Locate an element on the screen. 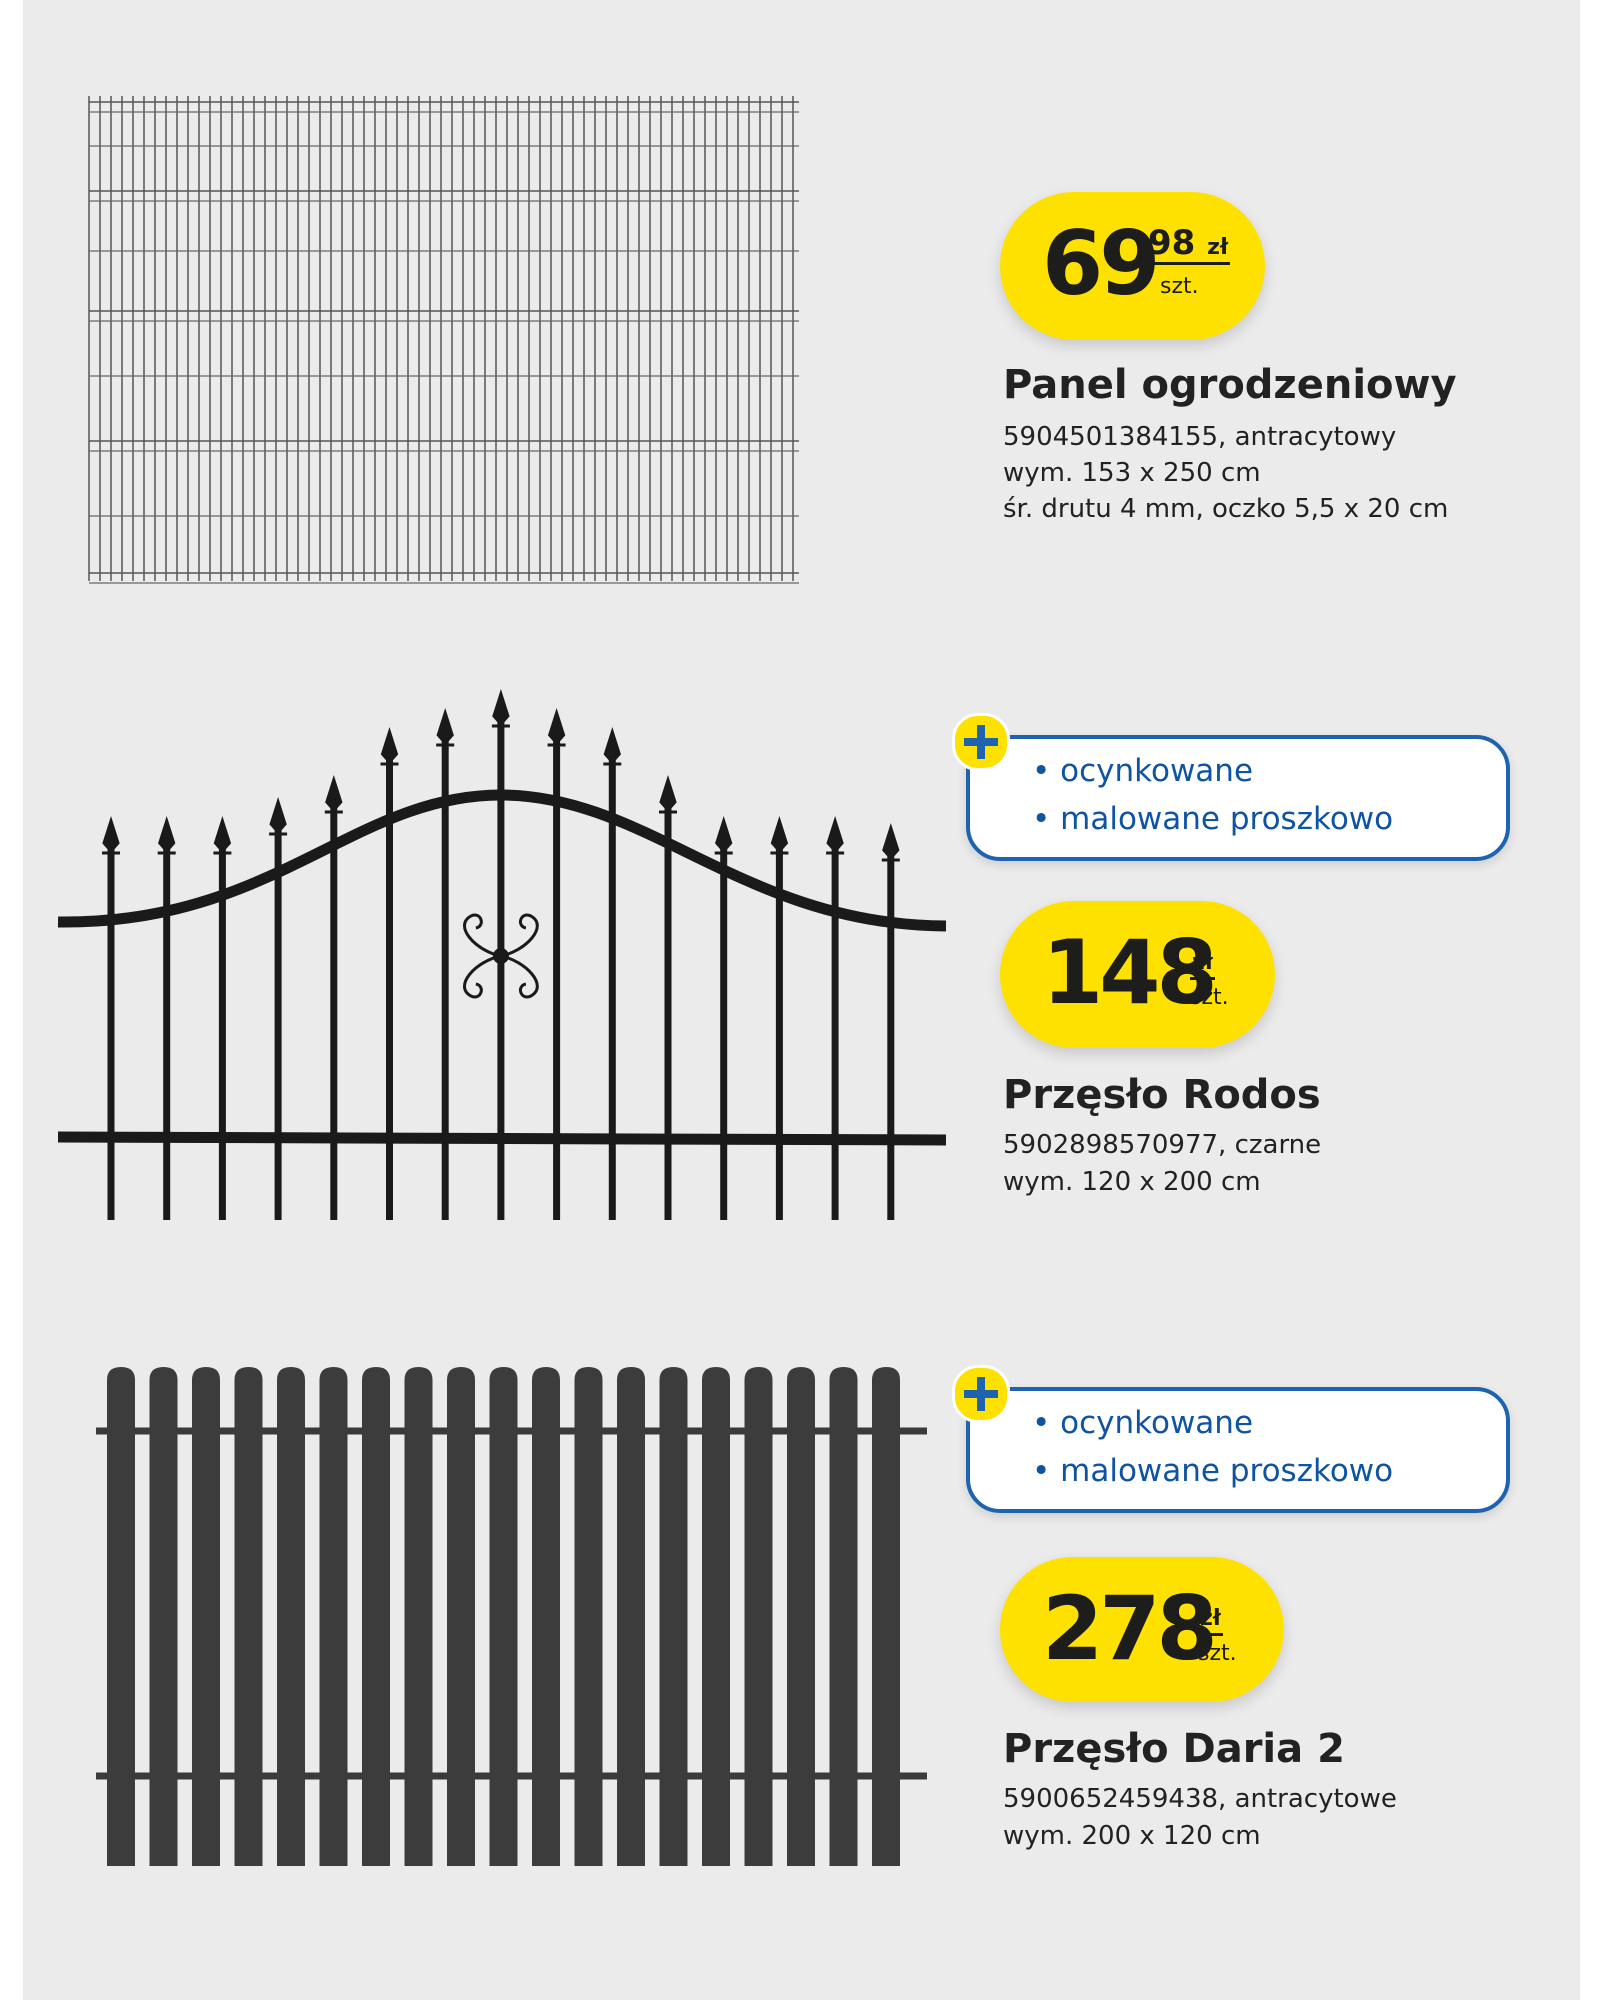 This screenshot has height=2000, width=1600. detail: 5900652459438, antracytowe is located at coordinates (1200, 1799).